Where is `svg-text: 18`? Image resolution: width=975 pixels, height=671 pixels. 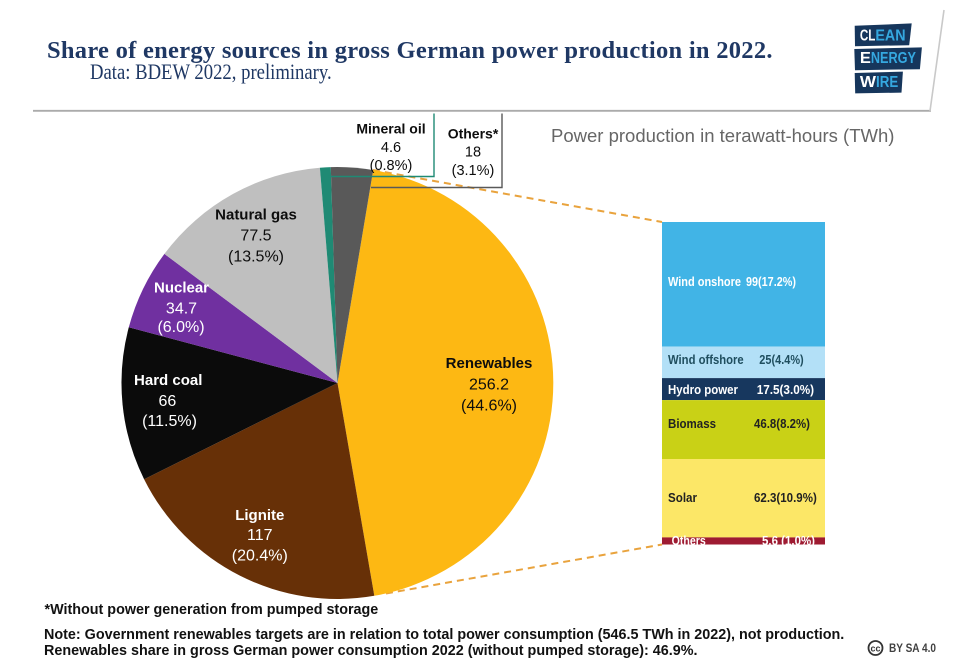 svg-text: 18 is located at coordinates (473, 153).